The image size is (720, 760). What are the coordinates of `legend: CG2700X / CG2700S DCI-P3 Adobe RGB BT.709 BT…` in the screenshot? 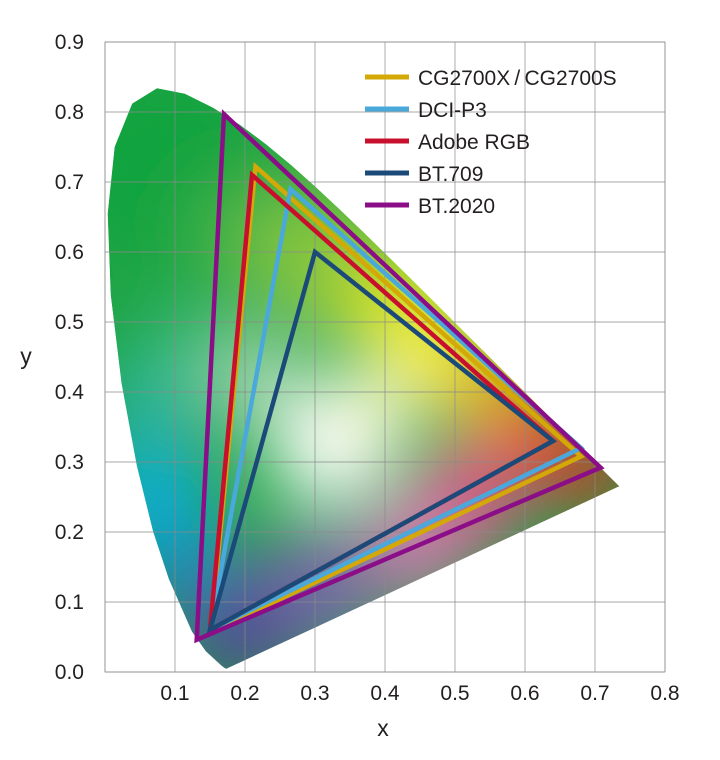 It's located at (491, 142).